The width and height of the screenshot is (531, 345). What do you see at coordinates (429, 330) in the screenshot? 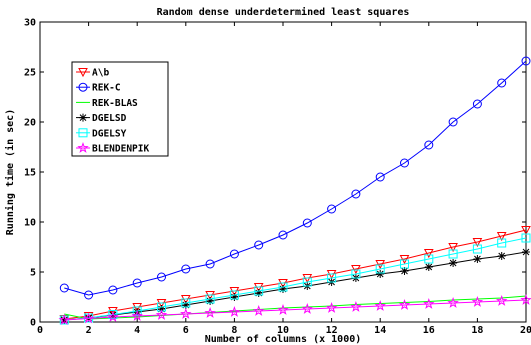
I see `x-tick-label: 16` at bounding box center [429, 330].